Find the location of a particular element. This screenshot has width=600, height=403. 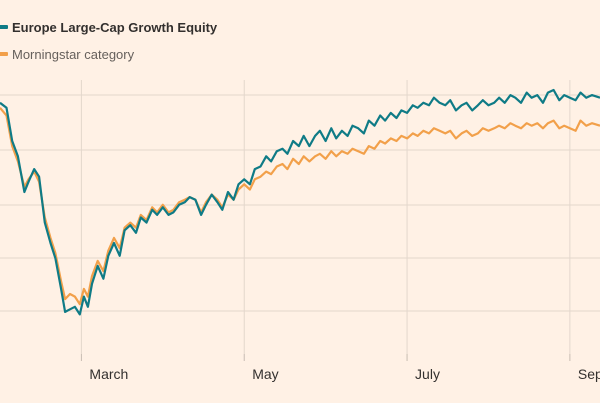

legend-label-fund: Europe Large-Cap Growth Equity is located at coordinates (115, 27).